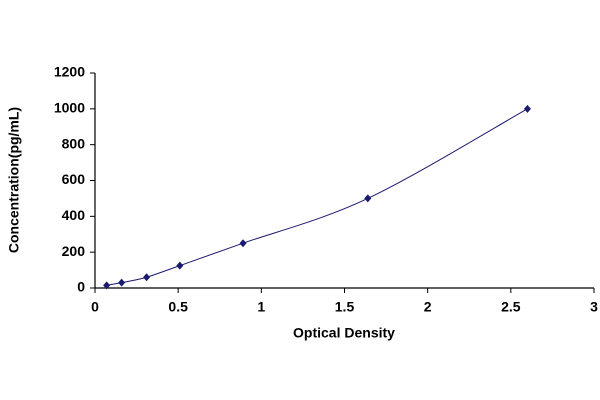  I want to click on x-tick-label: 2.5, so click(511, 307).